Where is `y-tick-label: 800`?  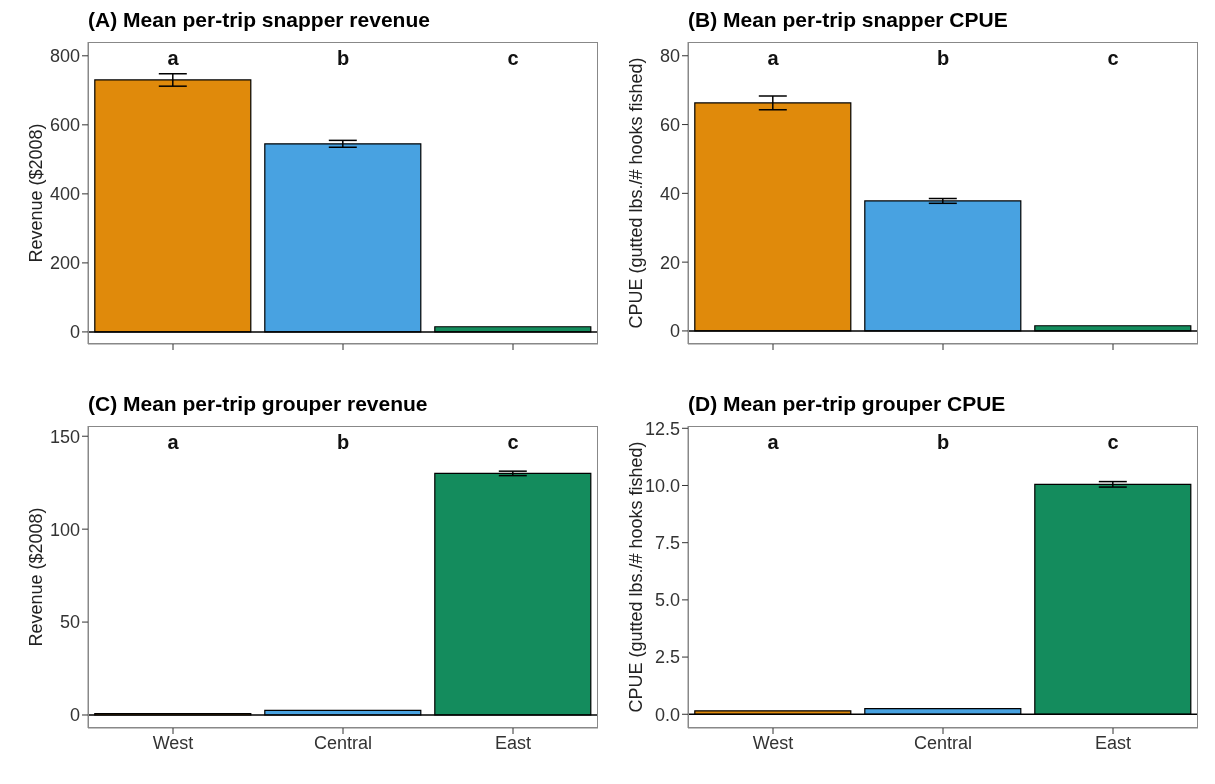 y-tick-label: 800 is located at coordinates (64, 56).